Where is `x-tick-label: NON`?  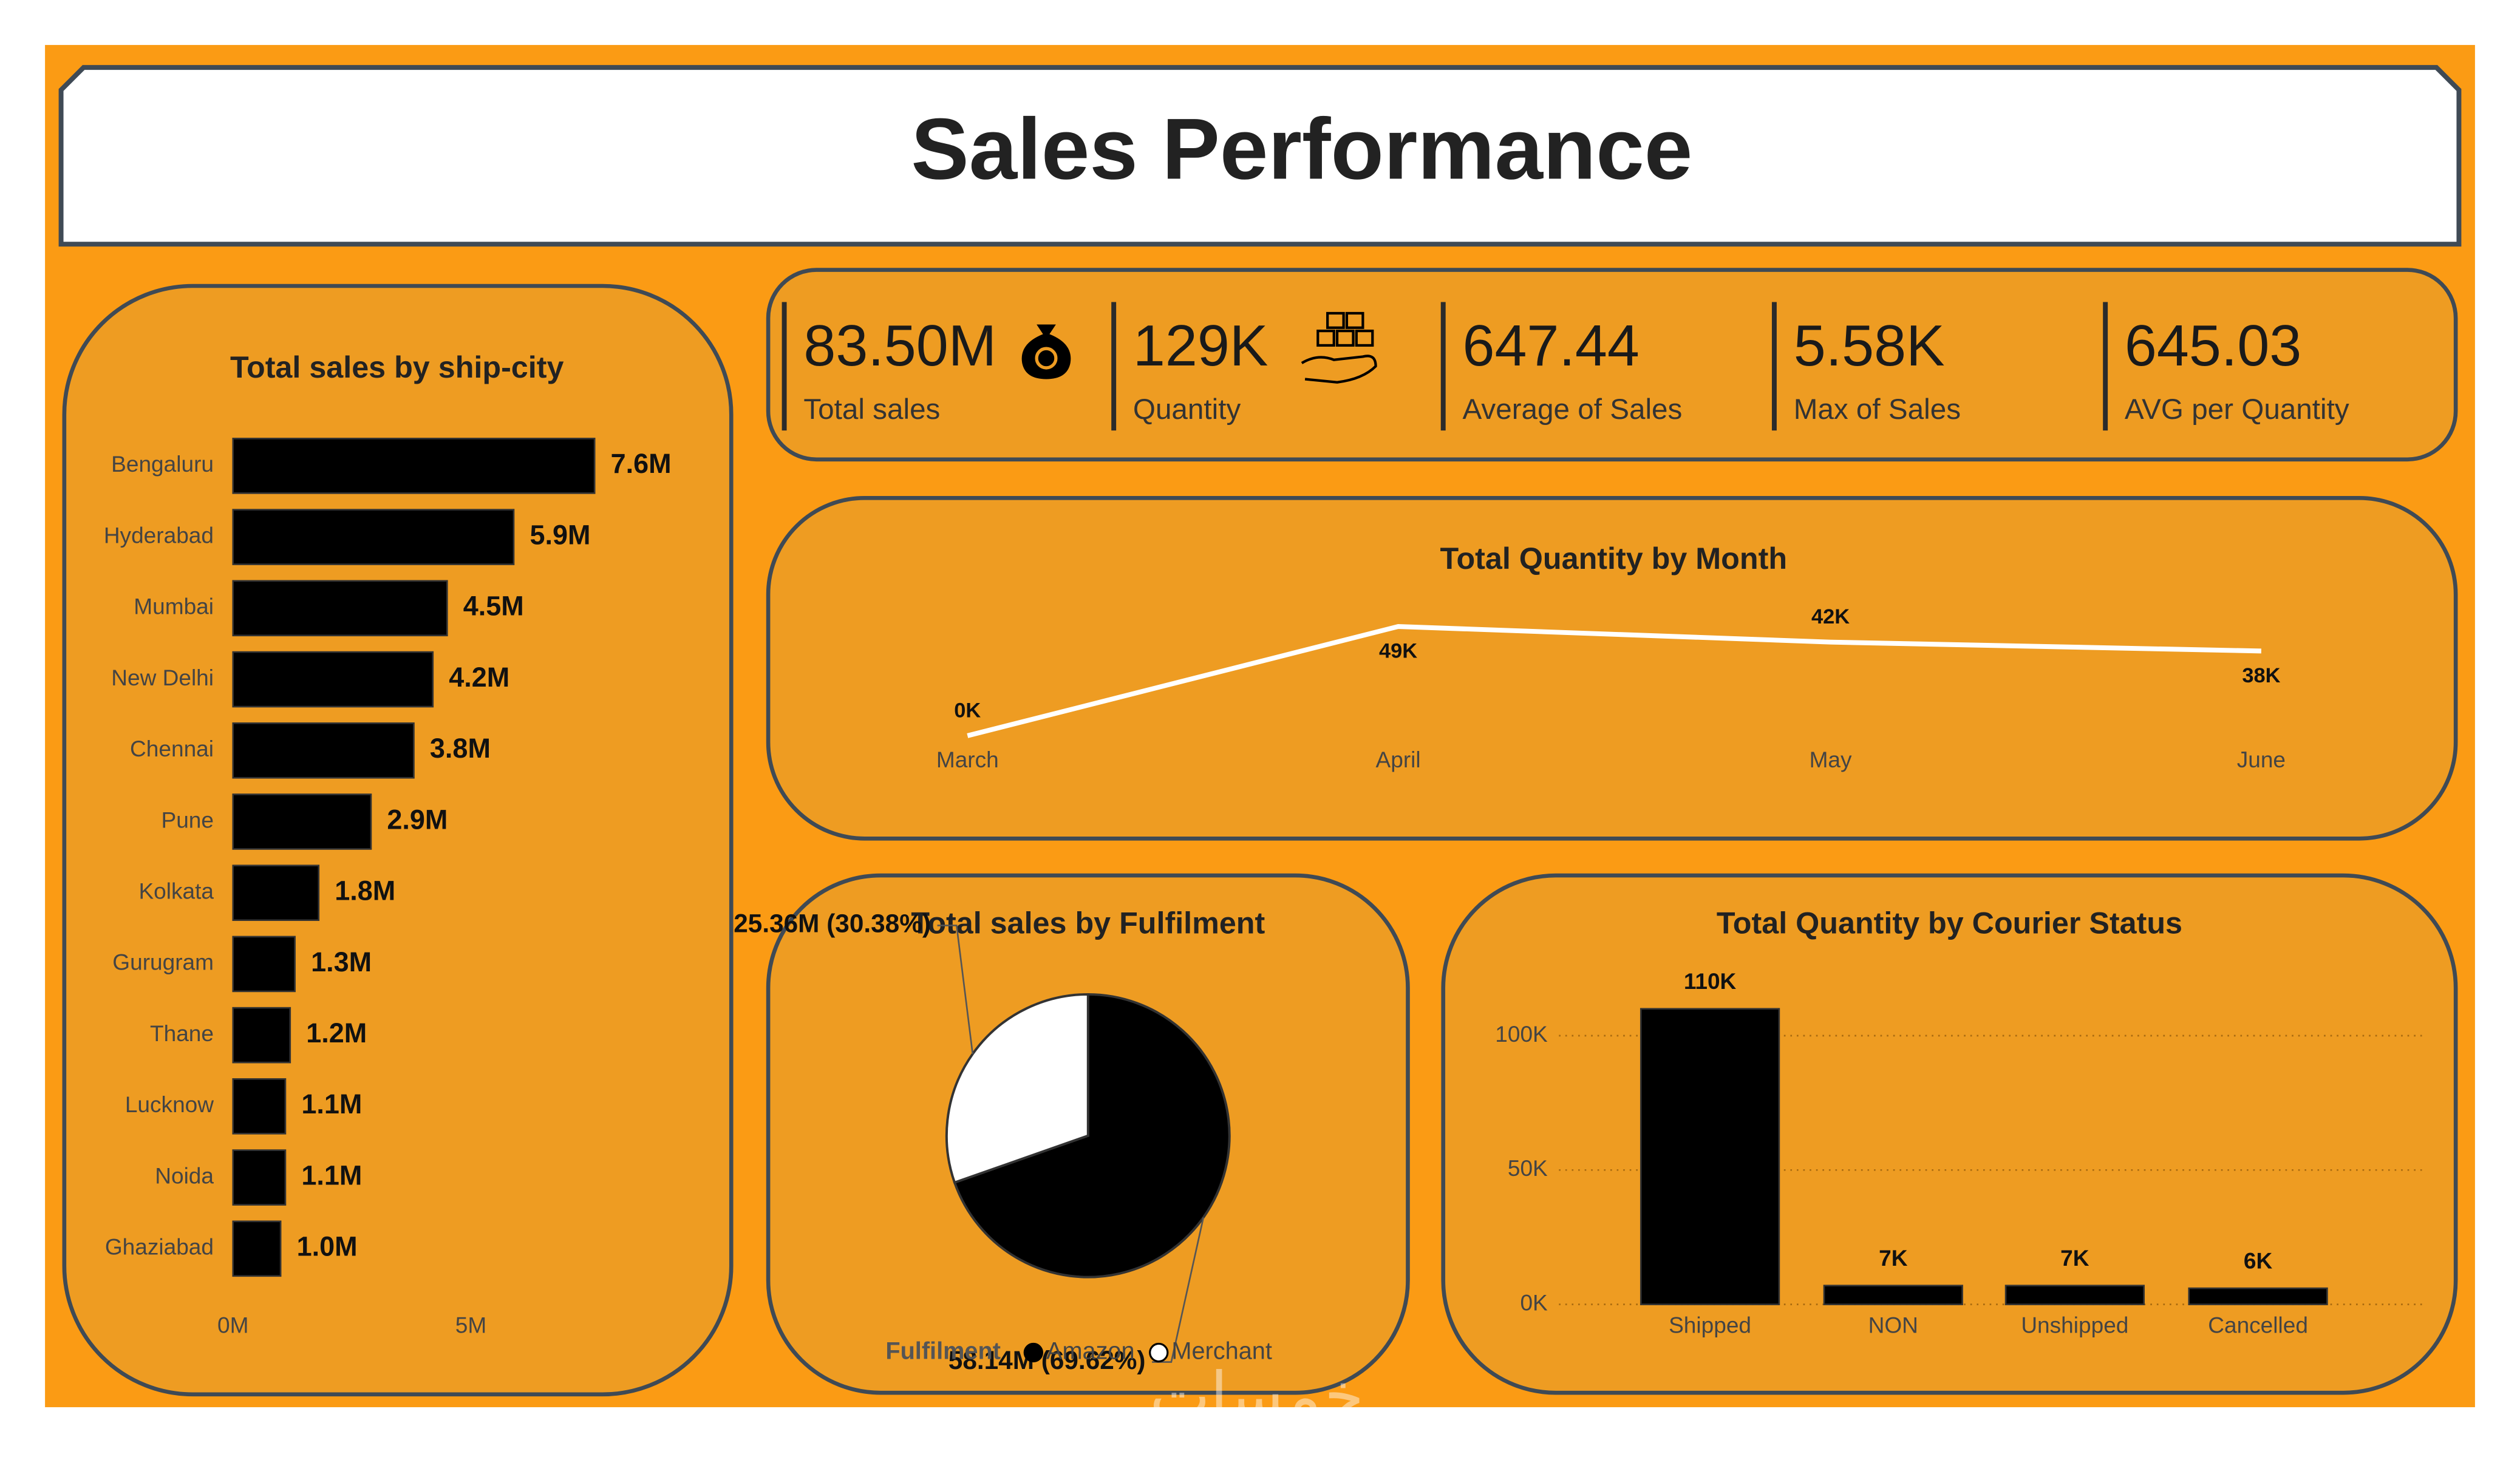
x-tick-label: NON is located at coordinates (1893, 1324).